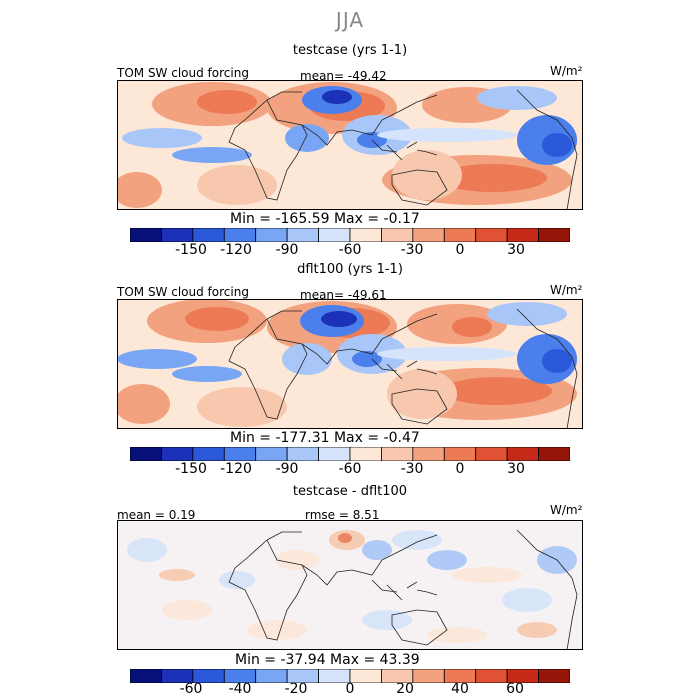  I want to click on panel-1-tick: 0, so click(460, 250).